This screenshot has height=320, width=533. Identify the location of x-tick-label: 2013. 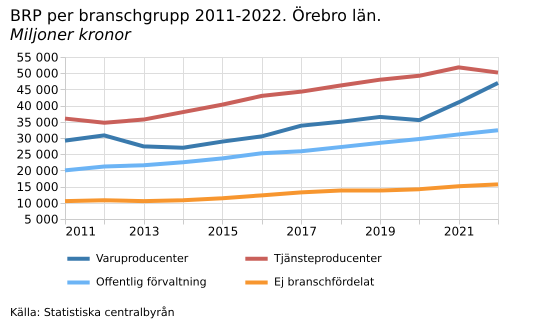
(144, 231).